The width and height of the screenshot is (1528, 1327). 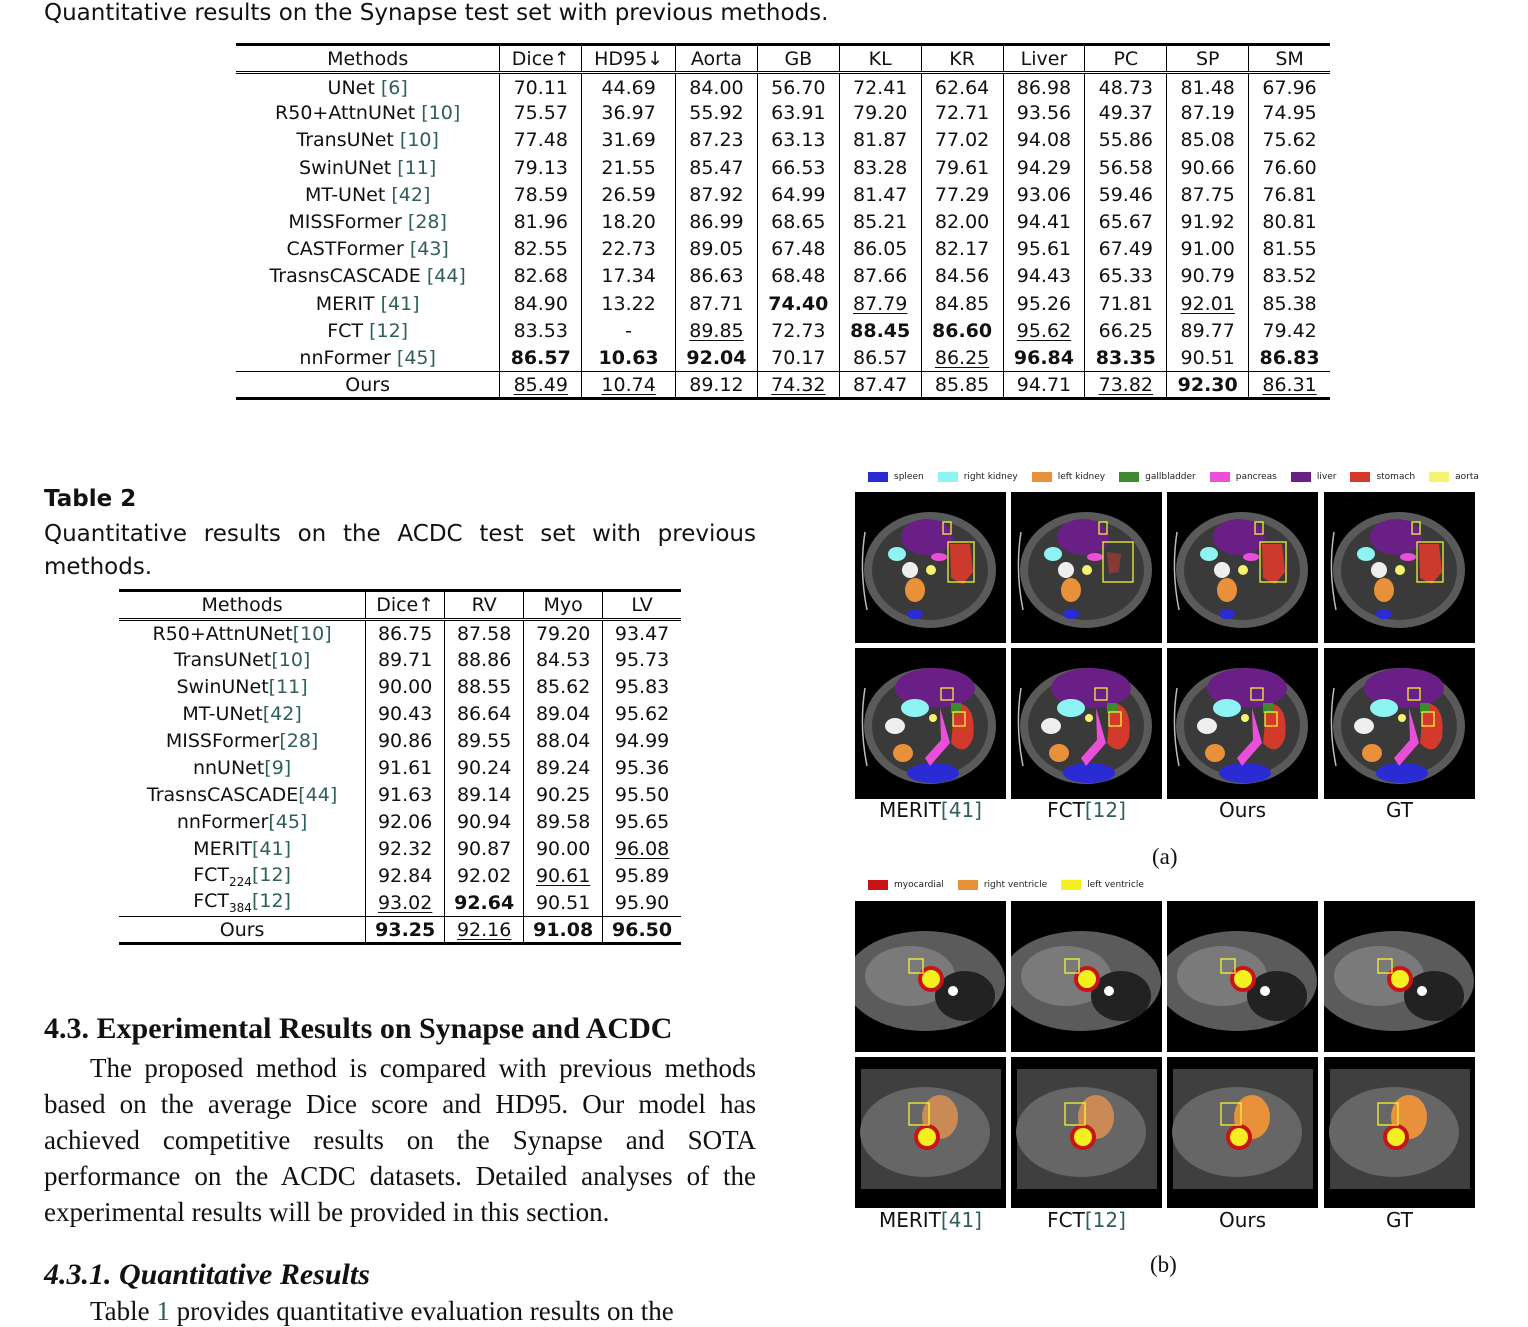 I want to click on value-cell: 79.61, so click(x=962, y=168).